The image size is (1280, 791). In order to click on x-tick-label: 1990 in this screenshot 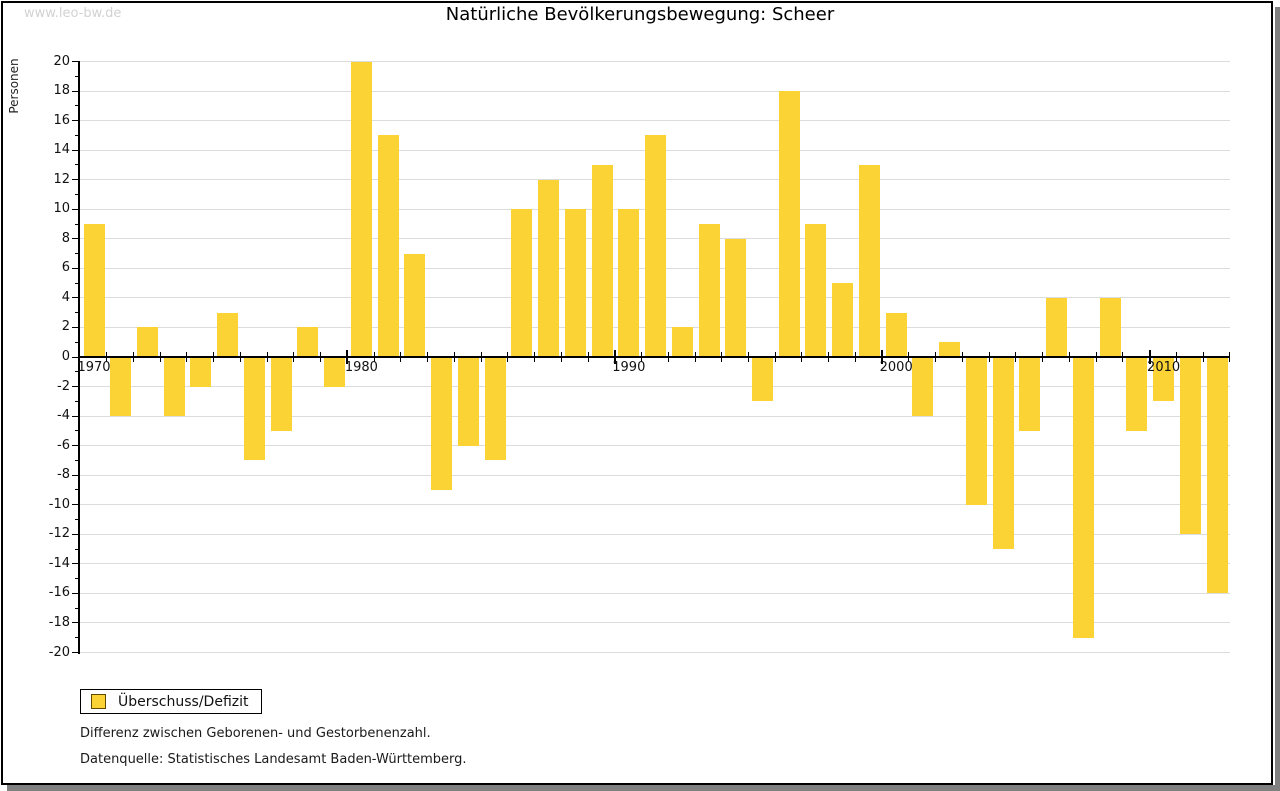, I will do `click(629, 367)`.